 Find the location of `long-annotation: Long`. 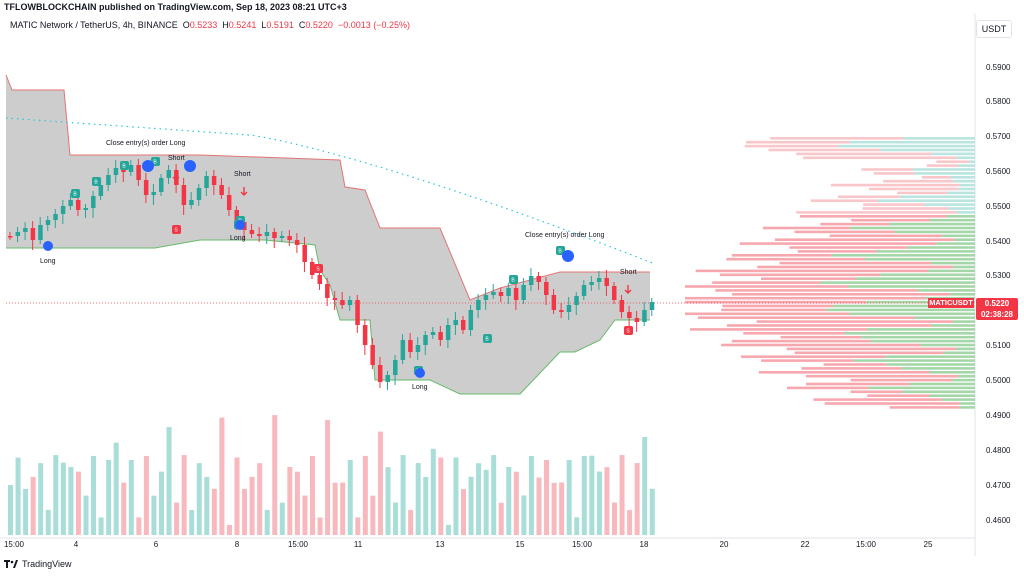

long-annotation: Long is located at coordinates (48, 261).